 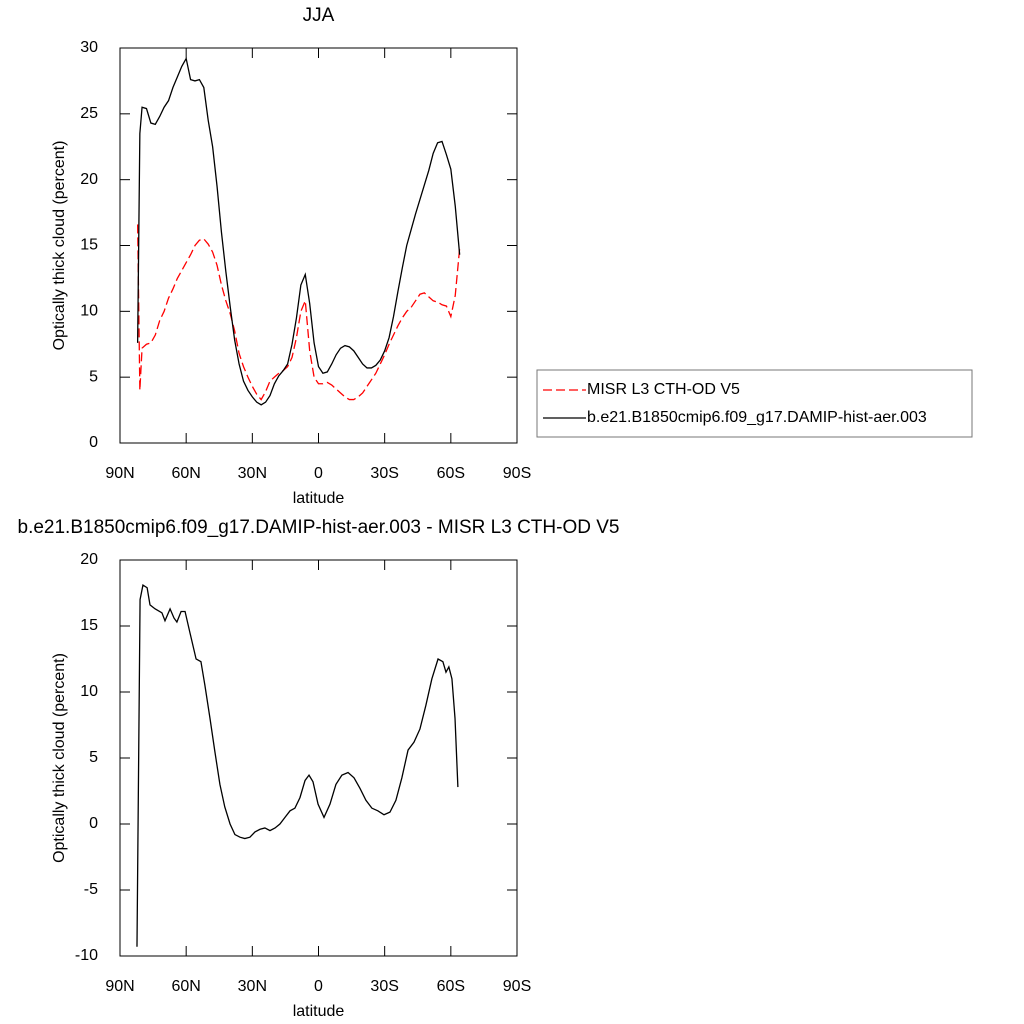 What do you see at coordinates (86, 955) in the screenshot?
I see `y-tick-label: -10` at bounding box center [86, 955].